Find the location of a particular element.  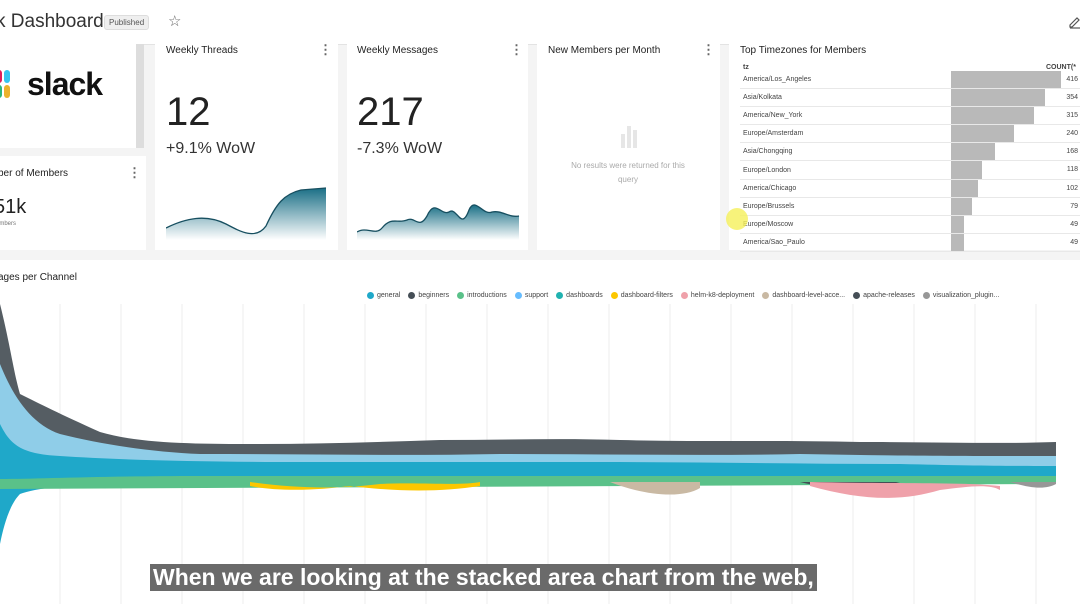

area-helm-k8 is located at coordinates (905, 490).